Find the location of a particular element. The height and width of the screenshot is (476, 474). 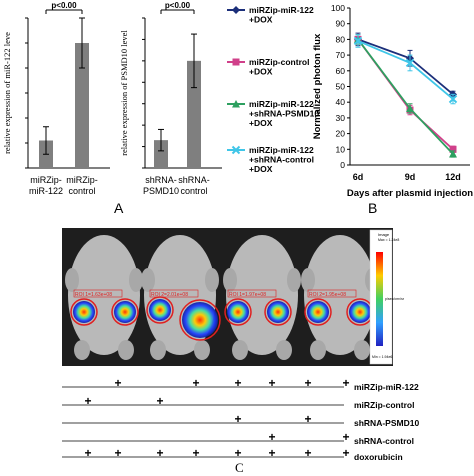

treatment-label: doxorubicin is located at coordinates (378, 457).